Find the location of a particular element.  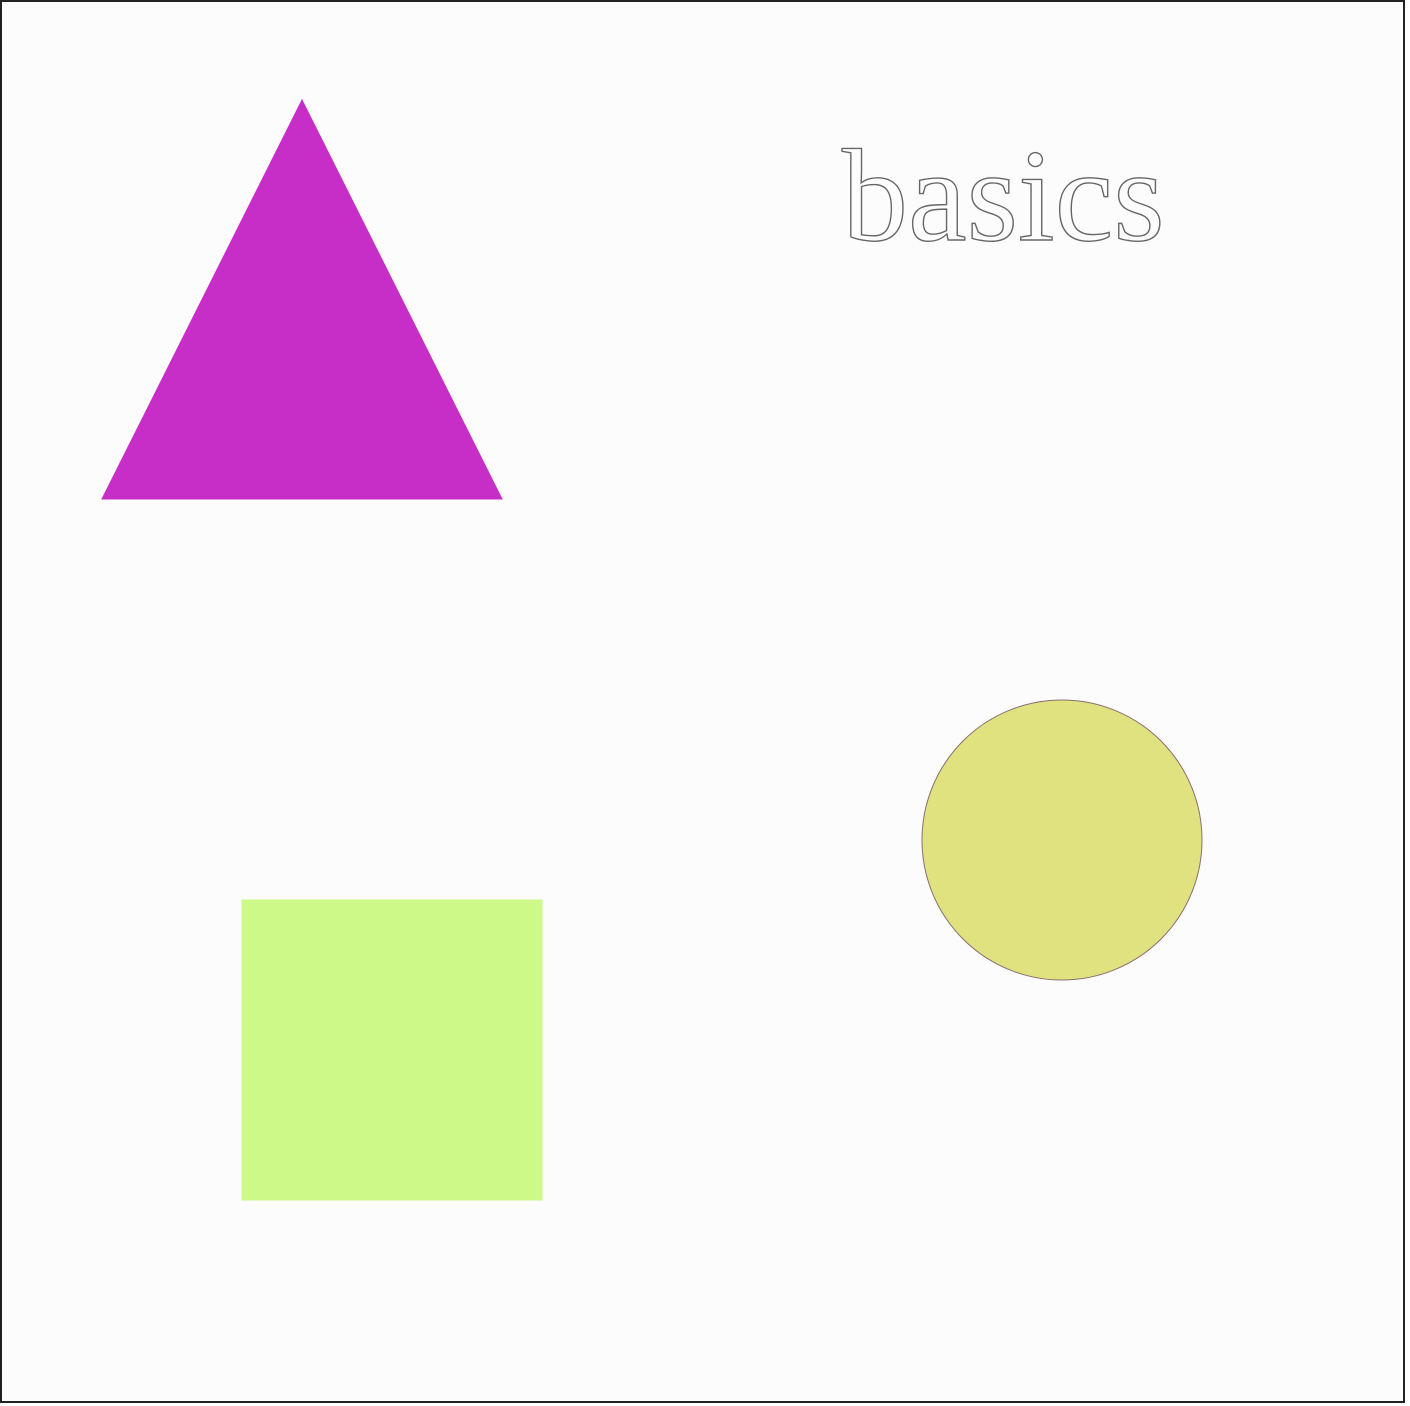

basics-label: basics is located at coordinates (1003, 195).